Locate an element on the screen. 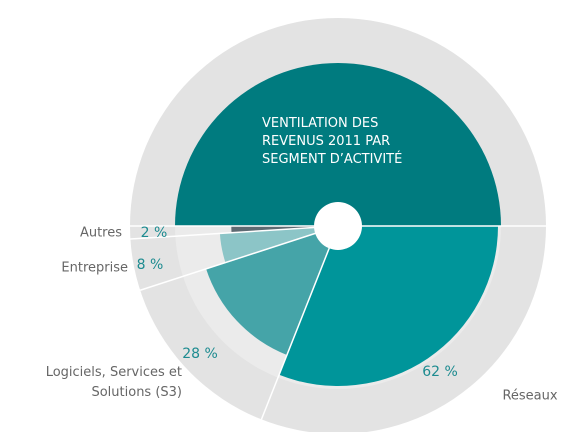  category-label: Logiciels, Services et Solutions (S3) is located at coordinates (114, 382).